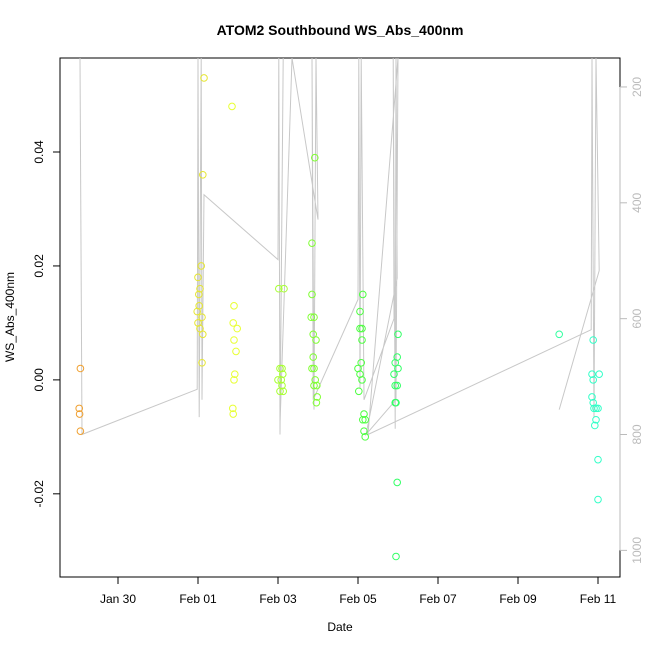 The height and width of the screenshot is (655, 650). Describe the element at coordinates (637, 87) in the screenshot. I see `y2-tick-label: 200` at that location.